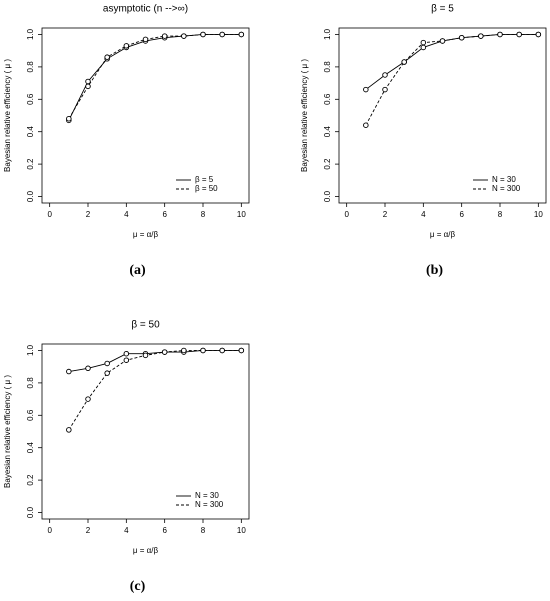 The height and width of the screenshot is (601, 550). I want to click on chart-title: asymptotic (n -->∞), so click(145, 9).